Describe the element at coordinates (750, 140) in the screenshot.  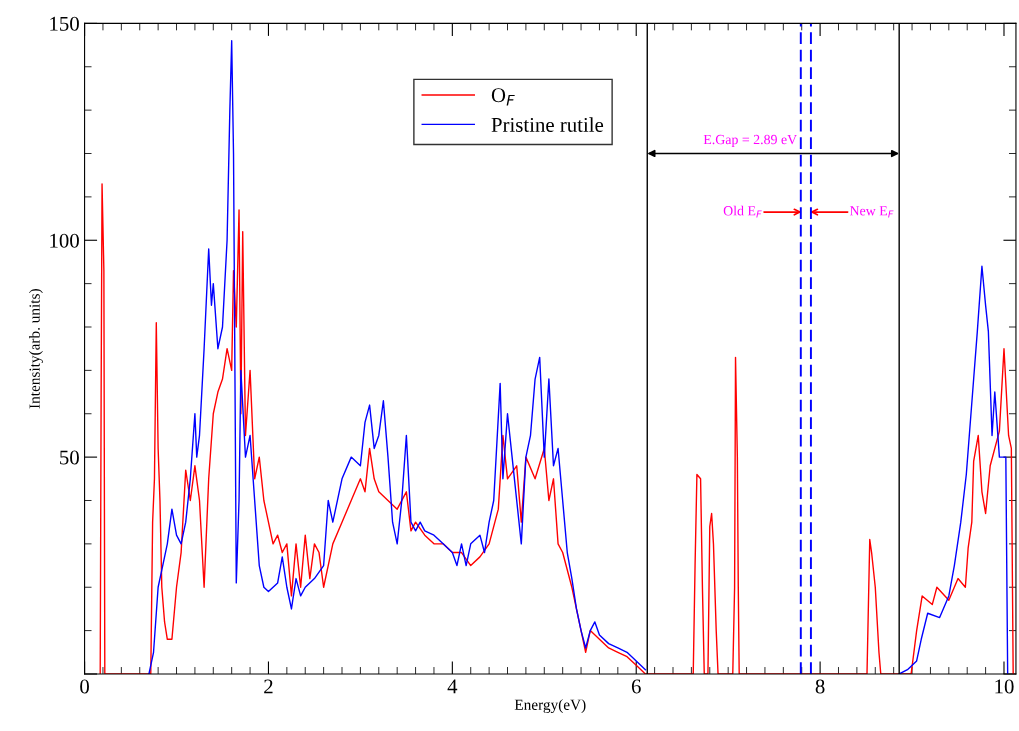
I see `annotation: E.Gap = 2.89 eV` at that location.